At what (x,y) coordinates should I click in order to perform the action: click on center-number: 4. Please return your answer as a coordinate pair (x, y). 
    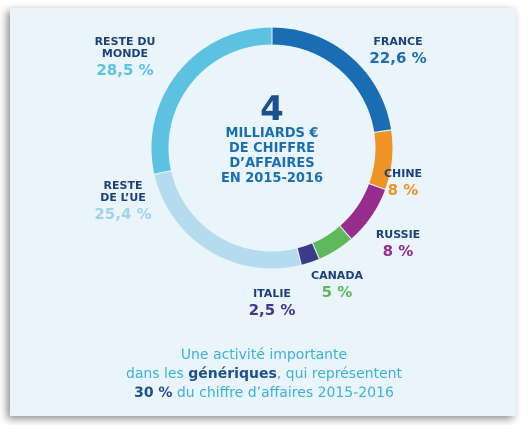
    Looking at the image, I should click on (272, 109).